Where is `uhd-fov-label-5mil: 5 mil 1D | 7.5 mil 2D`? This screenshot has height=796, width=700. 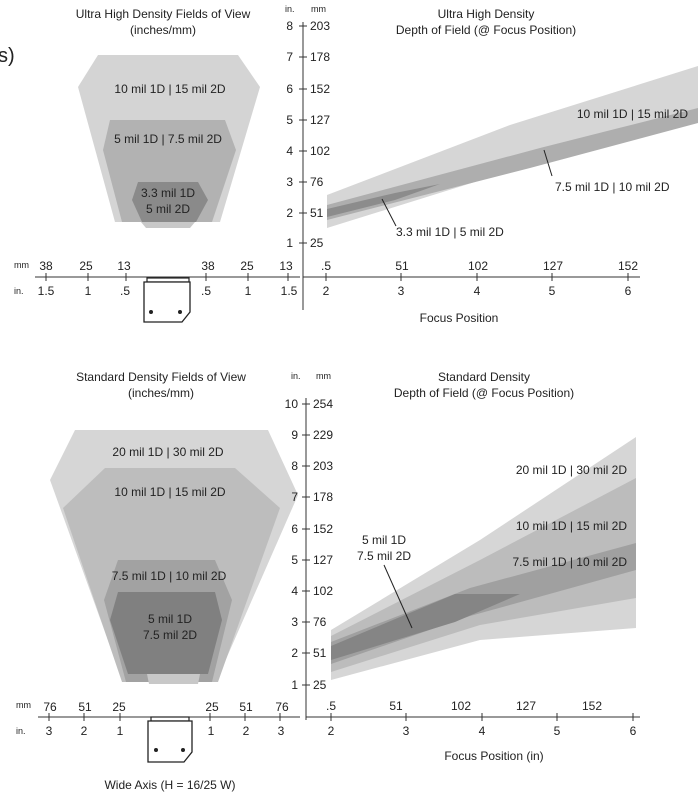 uhd-fov-label-5mil: 5 mil 1D | 7.5 mil 2D is located at coordinates (168, 139).